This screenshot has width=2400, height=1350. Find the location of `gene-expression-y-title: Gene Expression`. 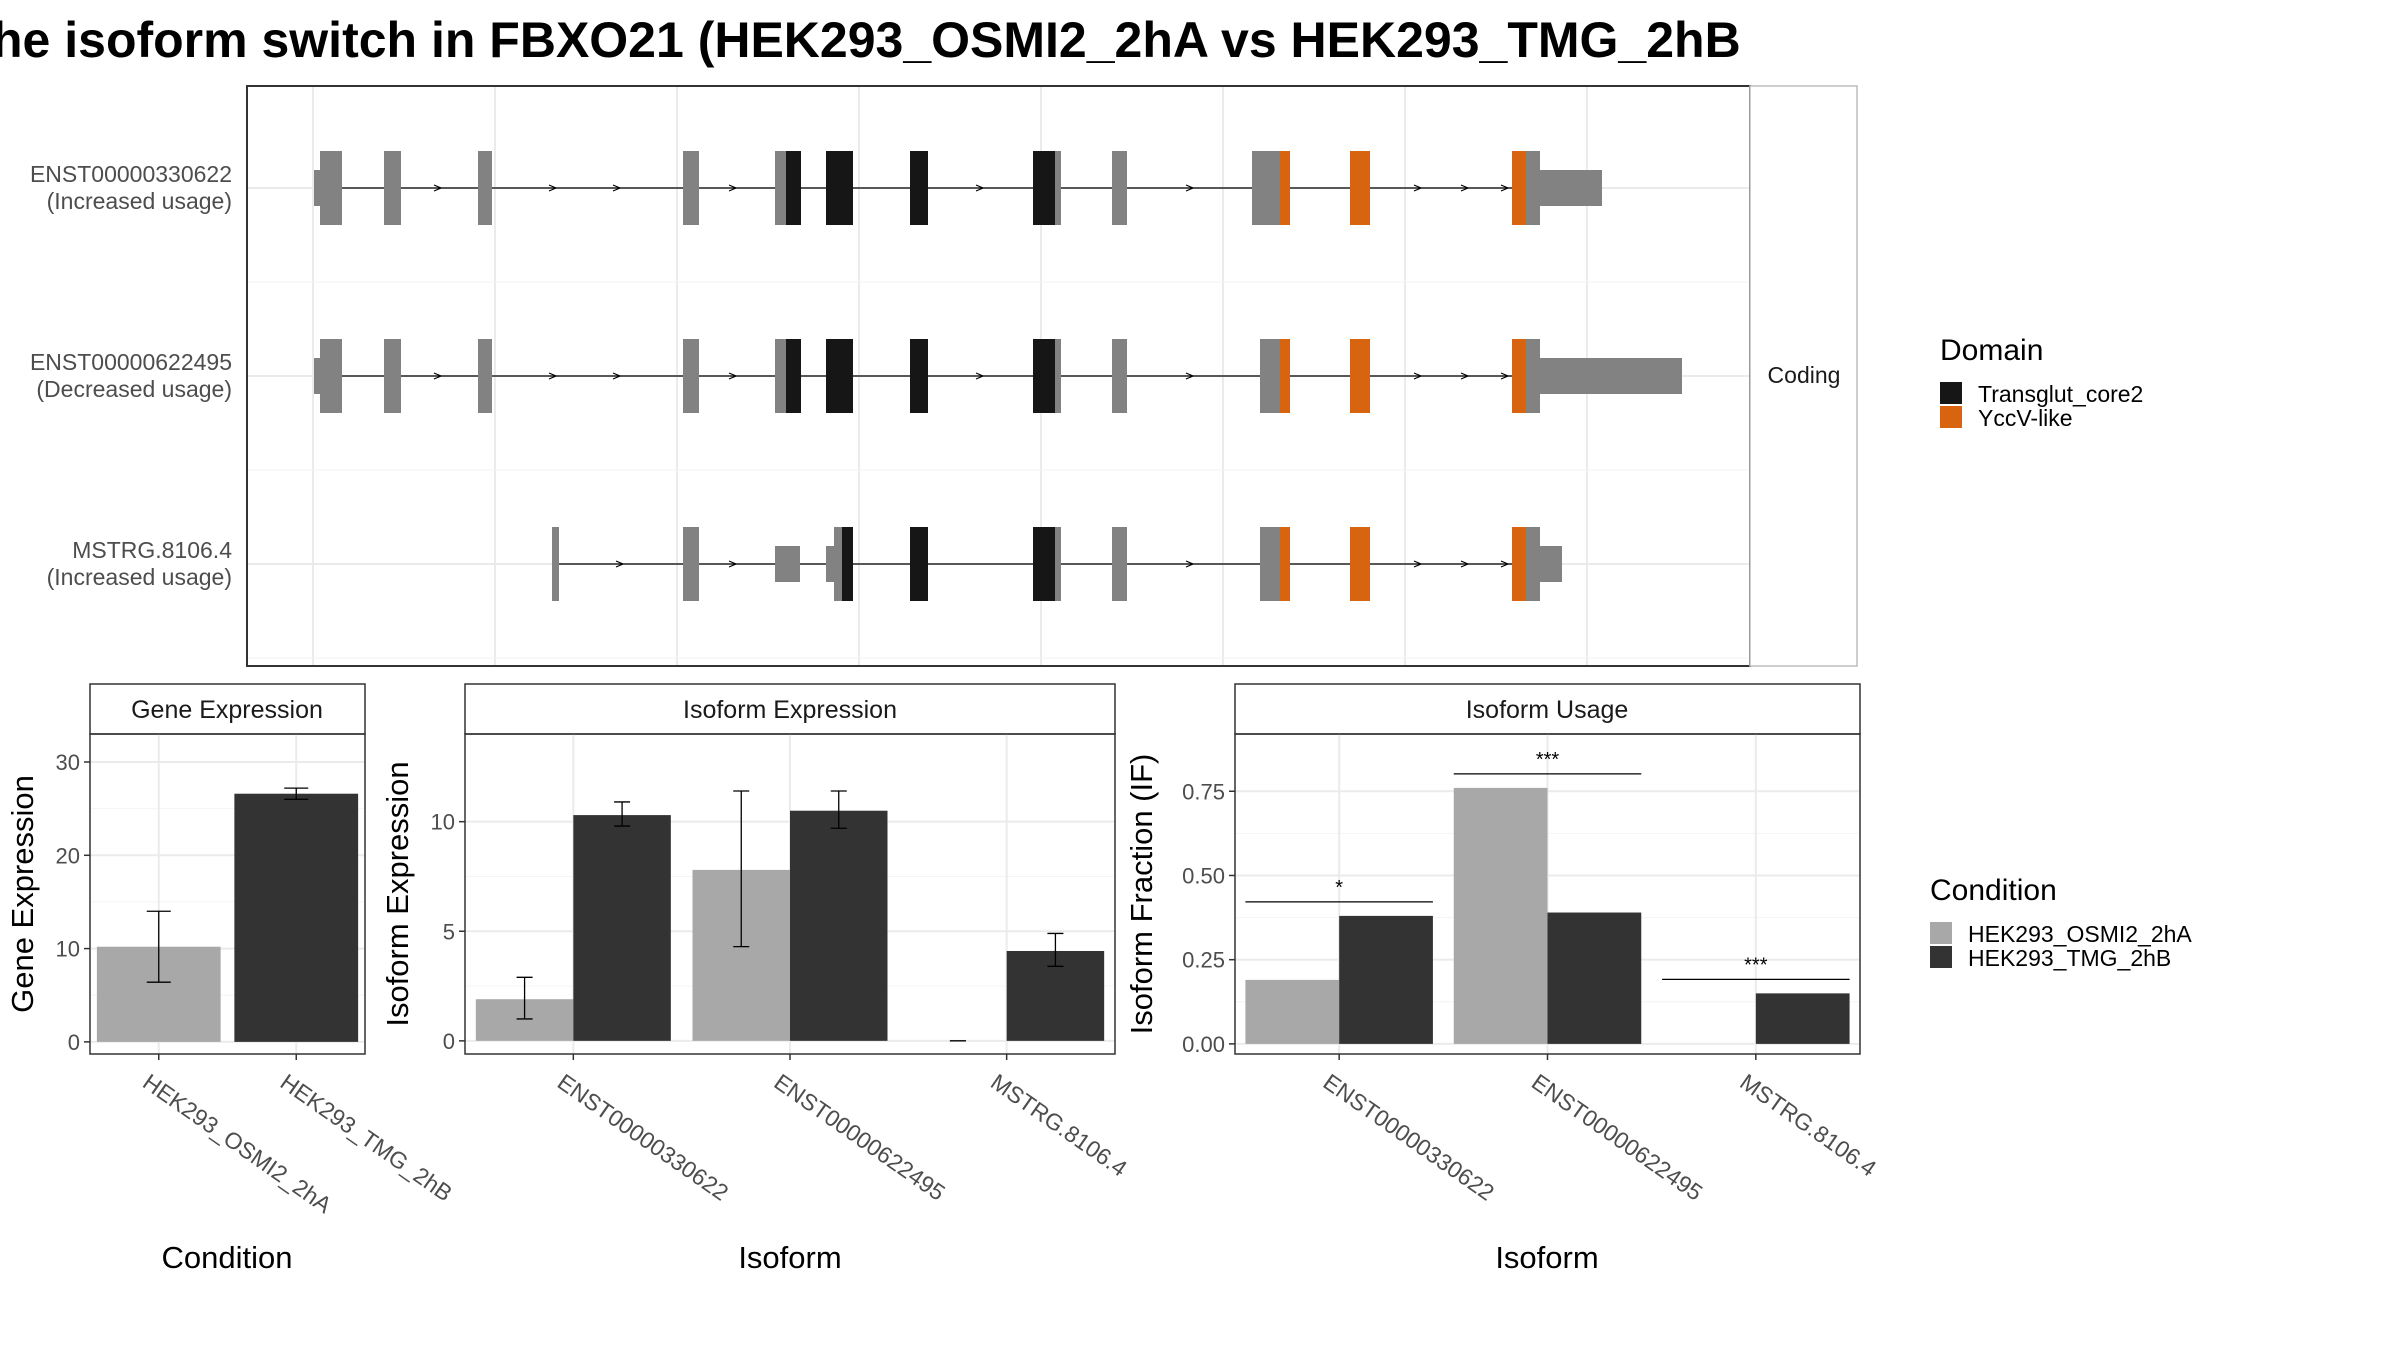

gene-expression-y-title: Gene Expression is located at coordinates (22, 894).